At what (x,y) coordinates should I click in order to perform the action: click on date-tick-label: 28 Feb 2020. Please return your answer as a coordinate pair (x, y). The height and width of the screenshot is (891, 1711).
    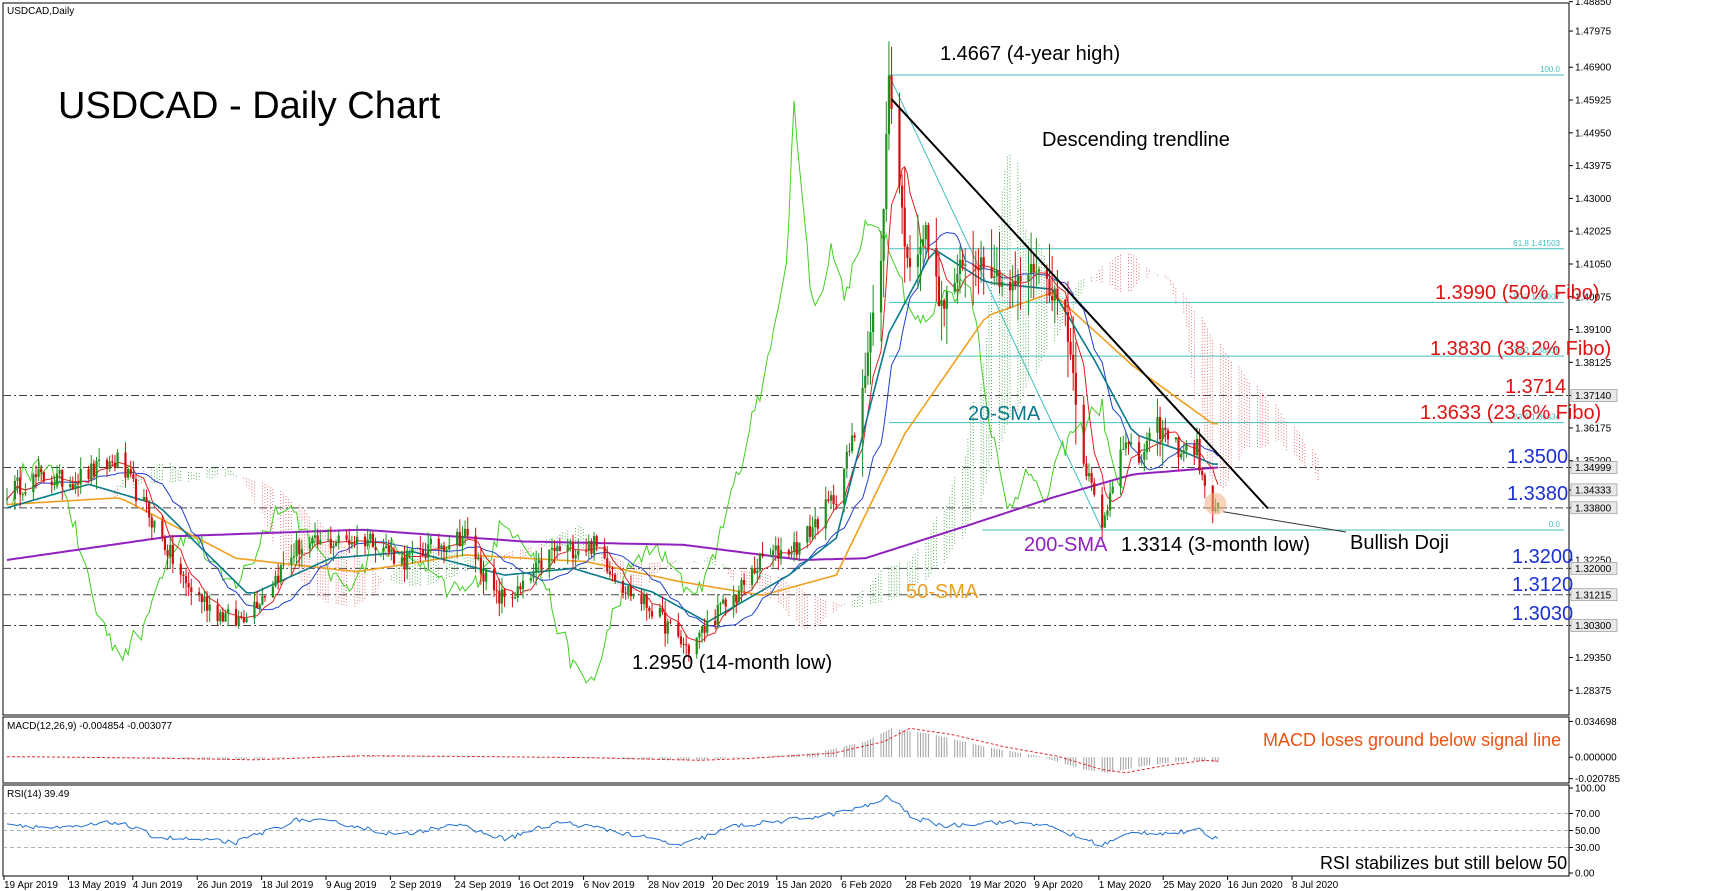
    Looking at the image, I should click on (934, 885).